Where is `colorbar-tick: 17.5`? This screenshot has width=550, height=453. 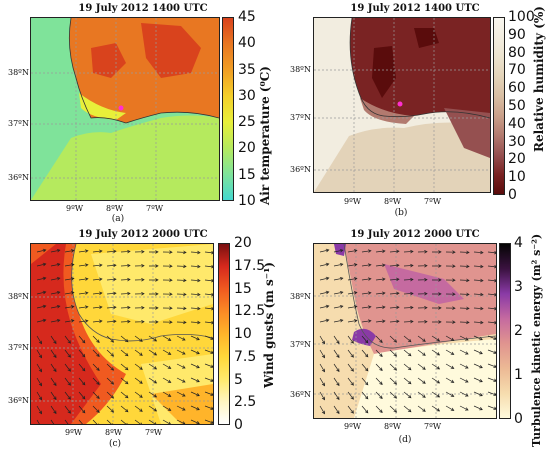 colorbar-tick: 17.5 is located at coordinates (250, 265).